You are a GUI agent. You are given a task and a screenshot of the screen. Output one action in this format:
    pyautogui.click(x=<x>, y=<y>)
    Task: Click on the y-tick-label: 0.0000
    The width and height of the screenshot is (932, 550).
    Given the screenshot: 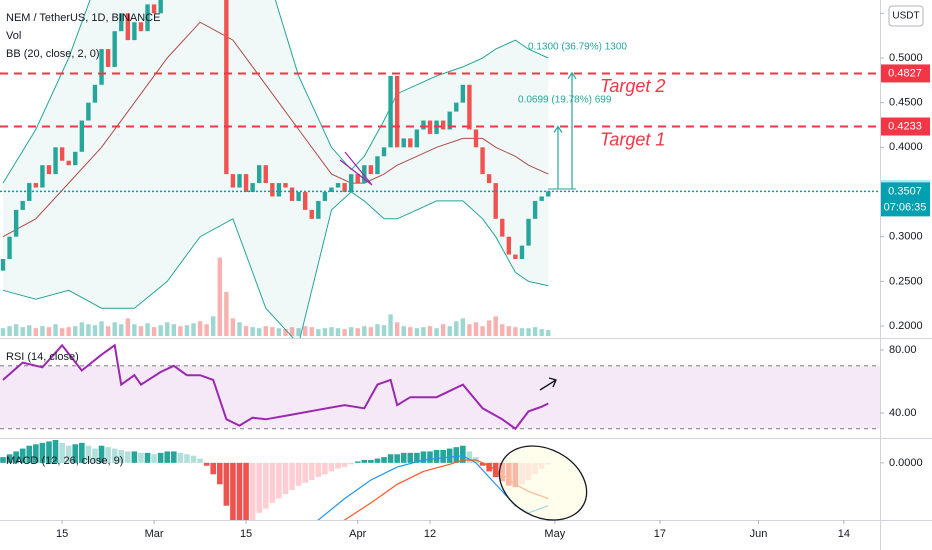 What is the action you would take?
    pyautogui.click(x=906, y=463)
    